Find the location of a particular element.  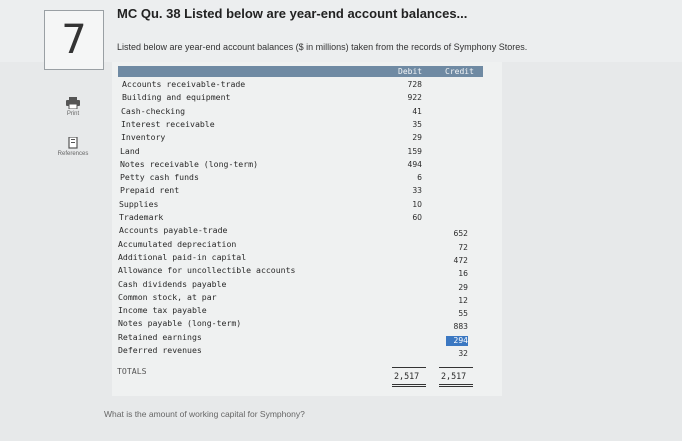

account-name: Building and equipment is located at coordinates (176, 97).